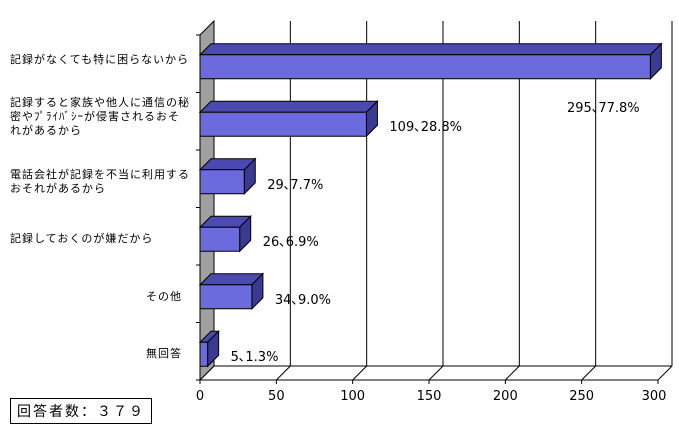 This screenshot has width=679, height=429. Describe the element at coordinates (81, 411) in the screenshot. I see `respondent-count-box: 回答者数：３７９` at that location.